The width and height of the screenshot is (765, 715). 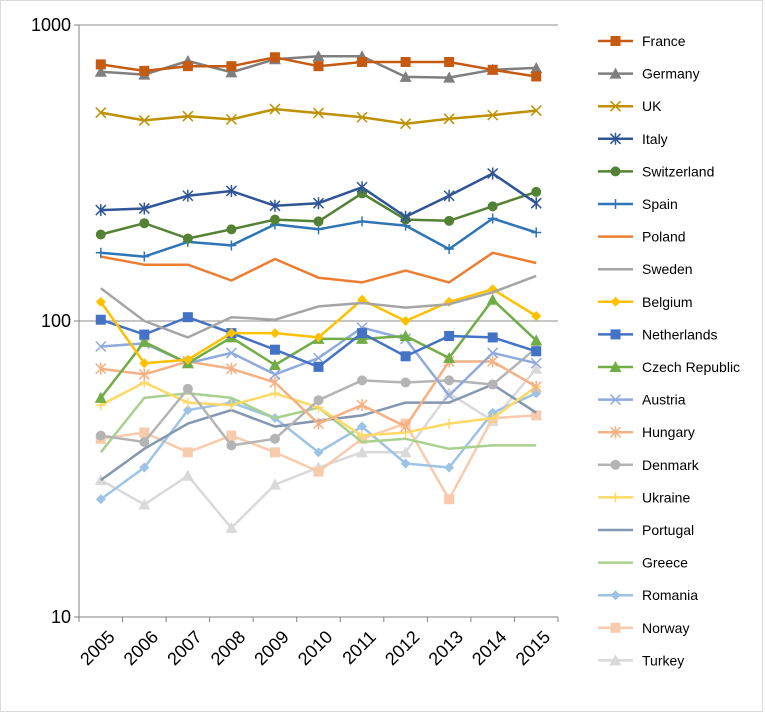 I want to click on x-tick-label: 2006, so click(x=141, y=648).